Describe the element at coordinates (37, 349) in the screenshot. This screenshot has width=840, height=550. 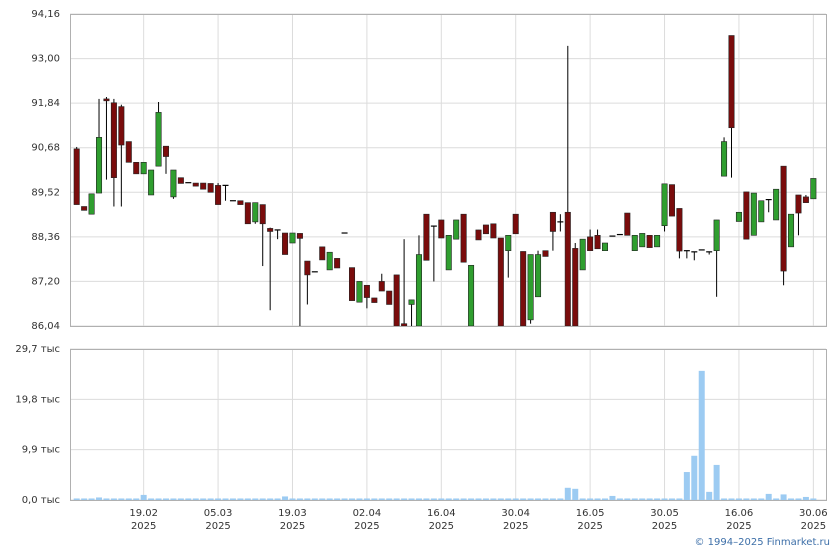
I see `volume-tick-label: 29,7 тыс` at that location.